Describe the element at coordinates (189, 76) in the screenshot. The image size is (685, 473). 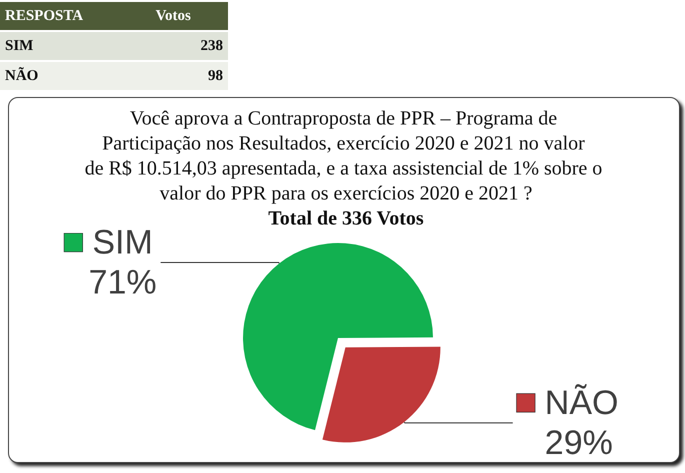
I see `data-label: 98` at that location.